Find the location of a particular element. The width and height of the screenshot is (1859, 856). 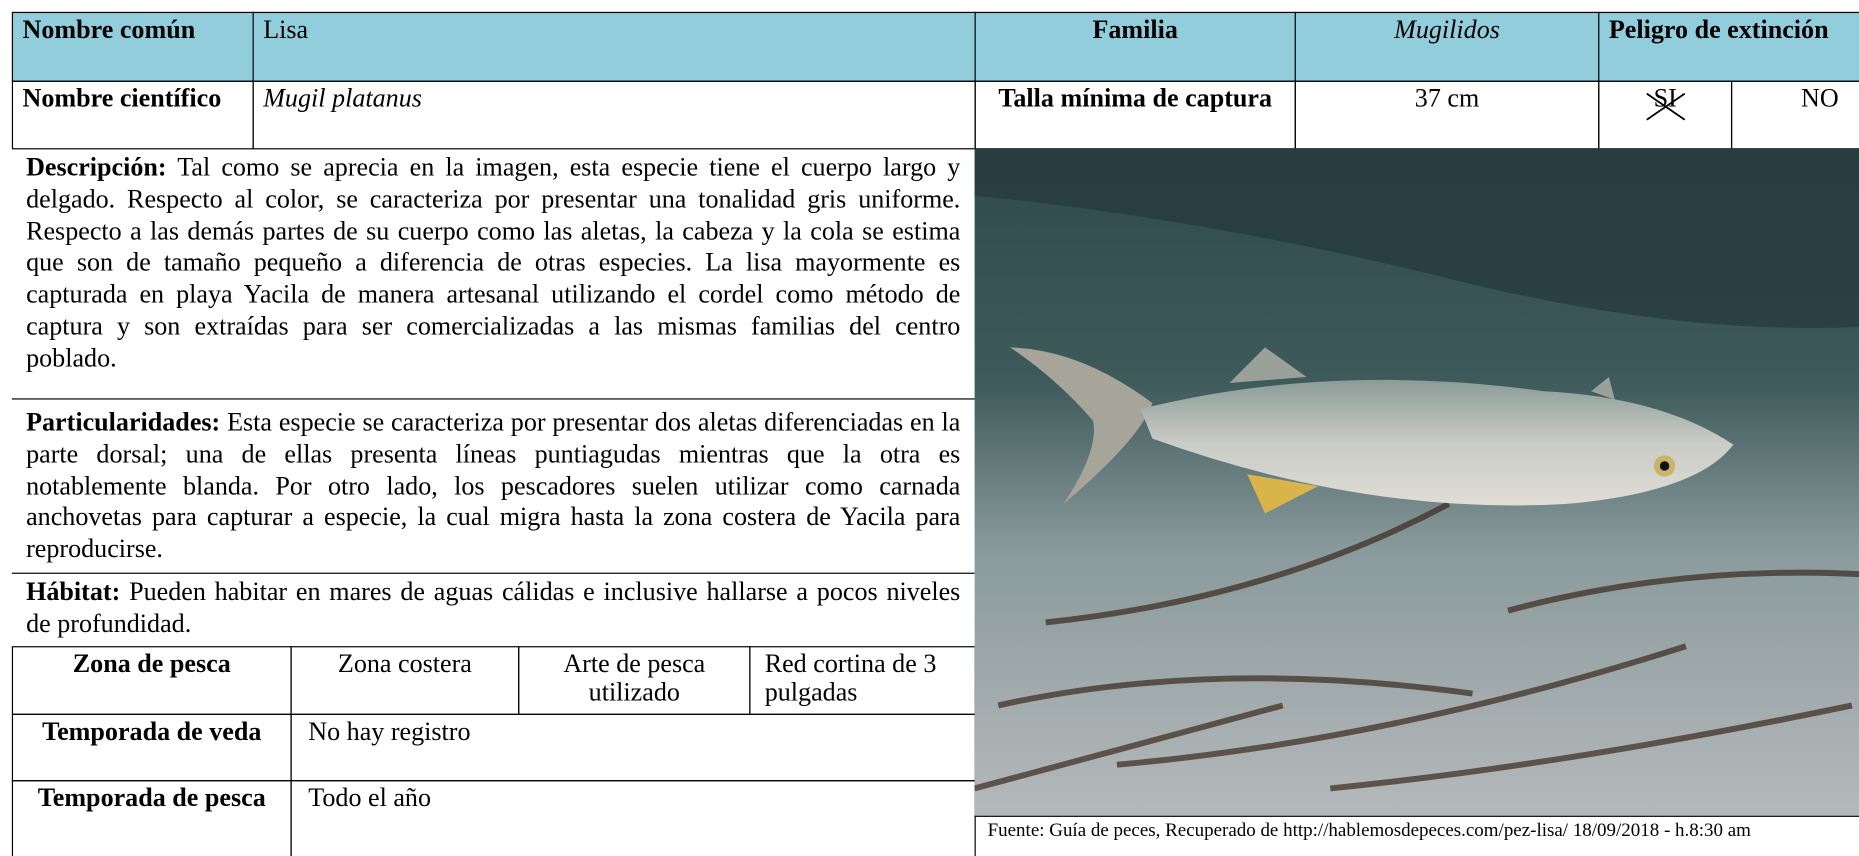

value-cell: Lisa is located at coordinates (614, 46).